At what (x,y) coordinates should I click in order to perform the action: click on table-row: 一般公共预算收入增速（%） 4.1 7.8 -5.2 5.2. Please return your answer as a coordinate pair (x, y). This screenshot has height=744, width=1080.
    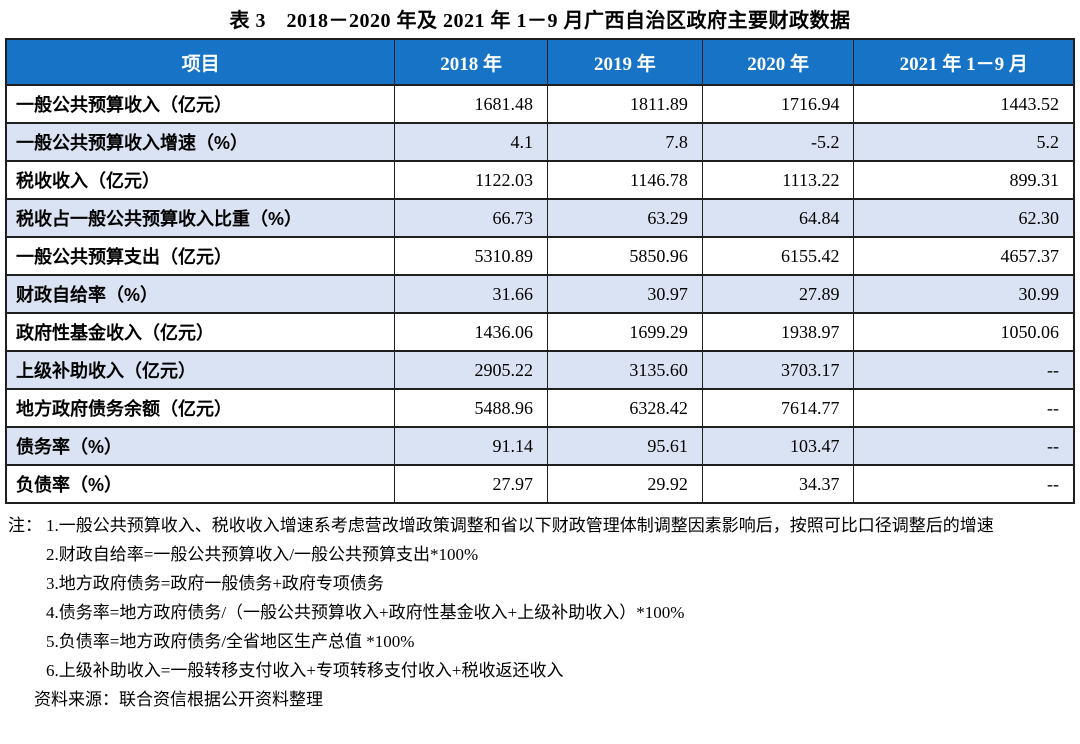
    Looking at the image, I should click on (540, 142).